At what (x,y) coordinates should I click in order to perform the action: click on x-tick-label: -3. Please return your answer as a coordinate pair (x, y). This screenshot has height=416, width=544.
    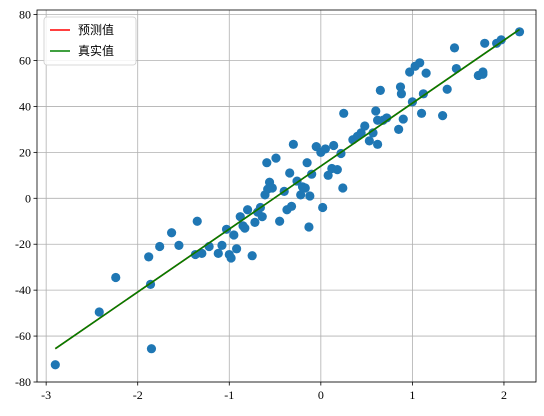
    Looking at the image, I should click on (46, 395).